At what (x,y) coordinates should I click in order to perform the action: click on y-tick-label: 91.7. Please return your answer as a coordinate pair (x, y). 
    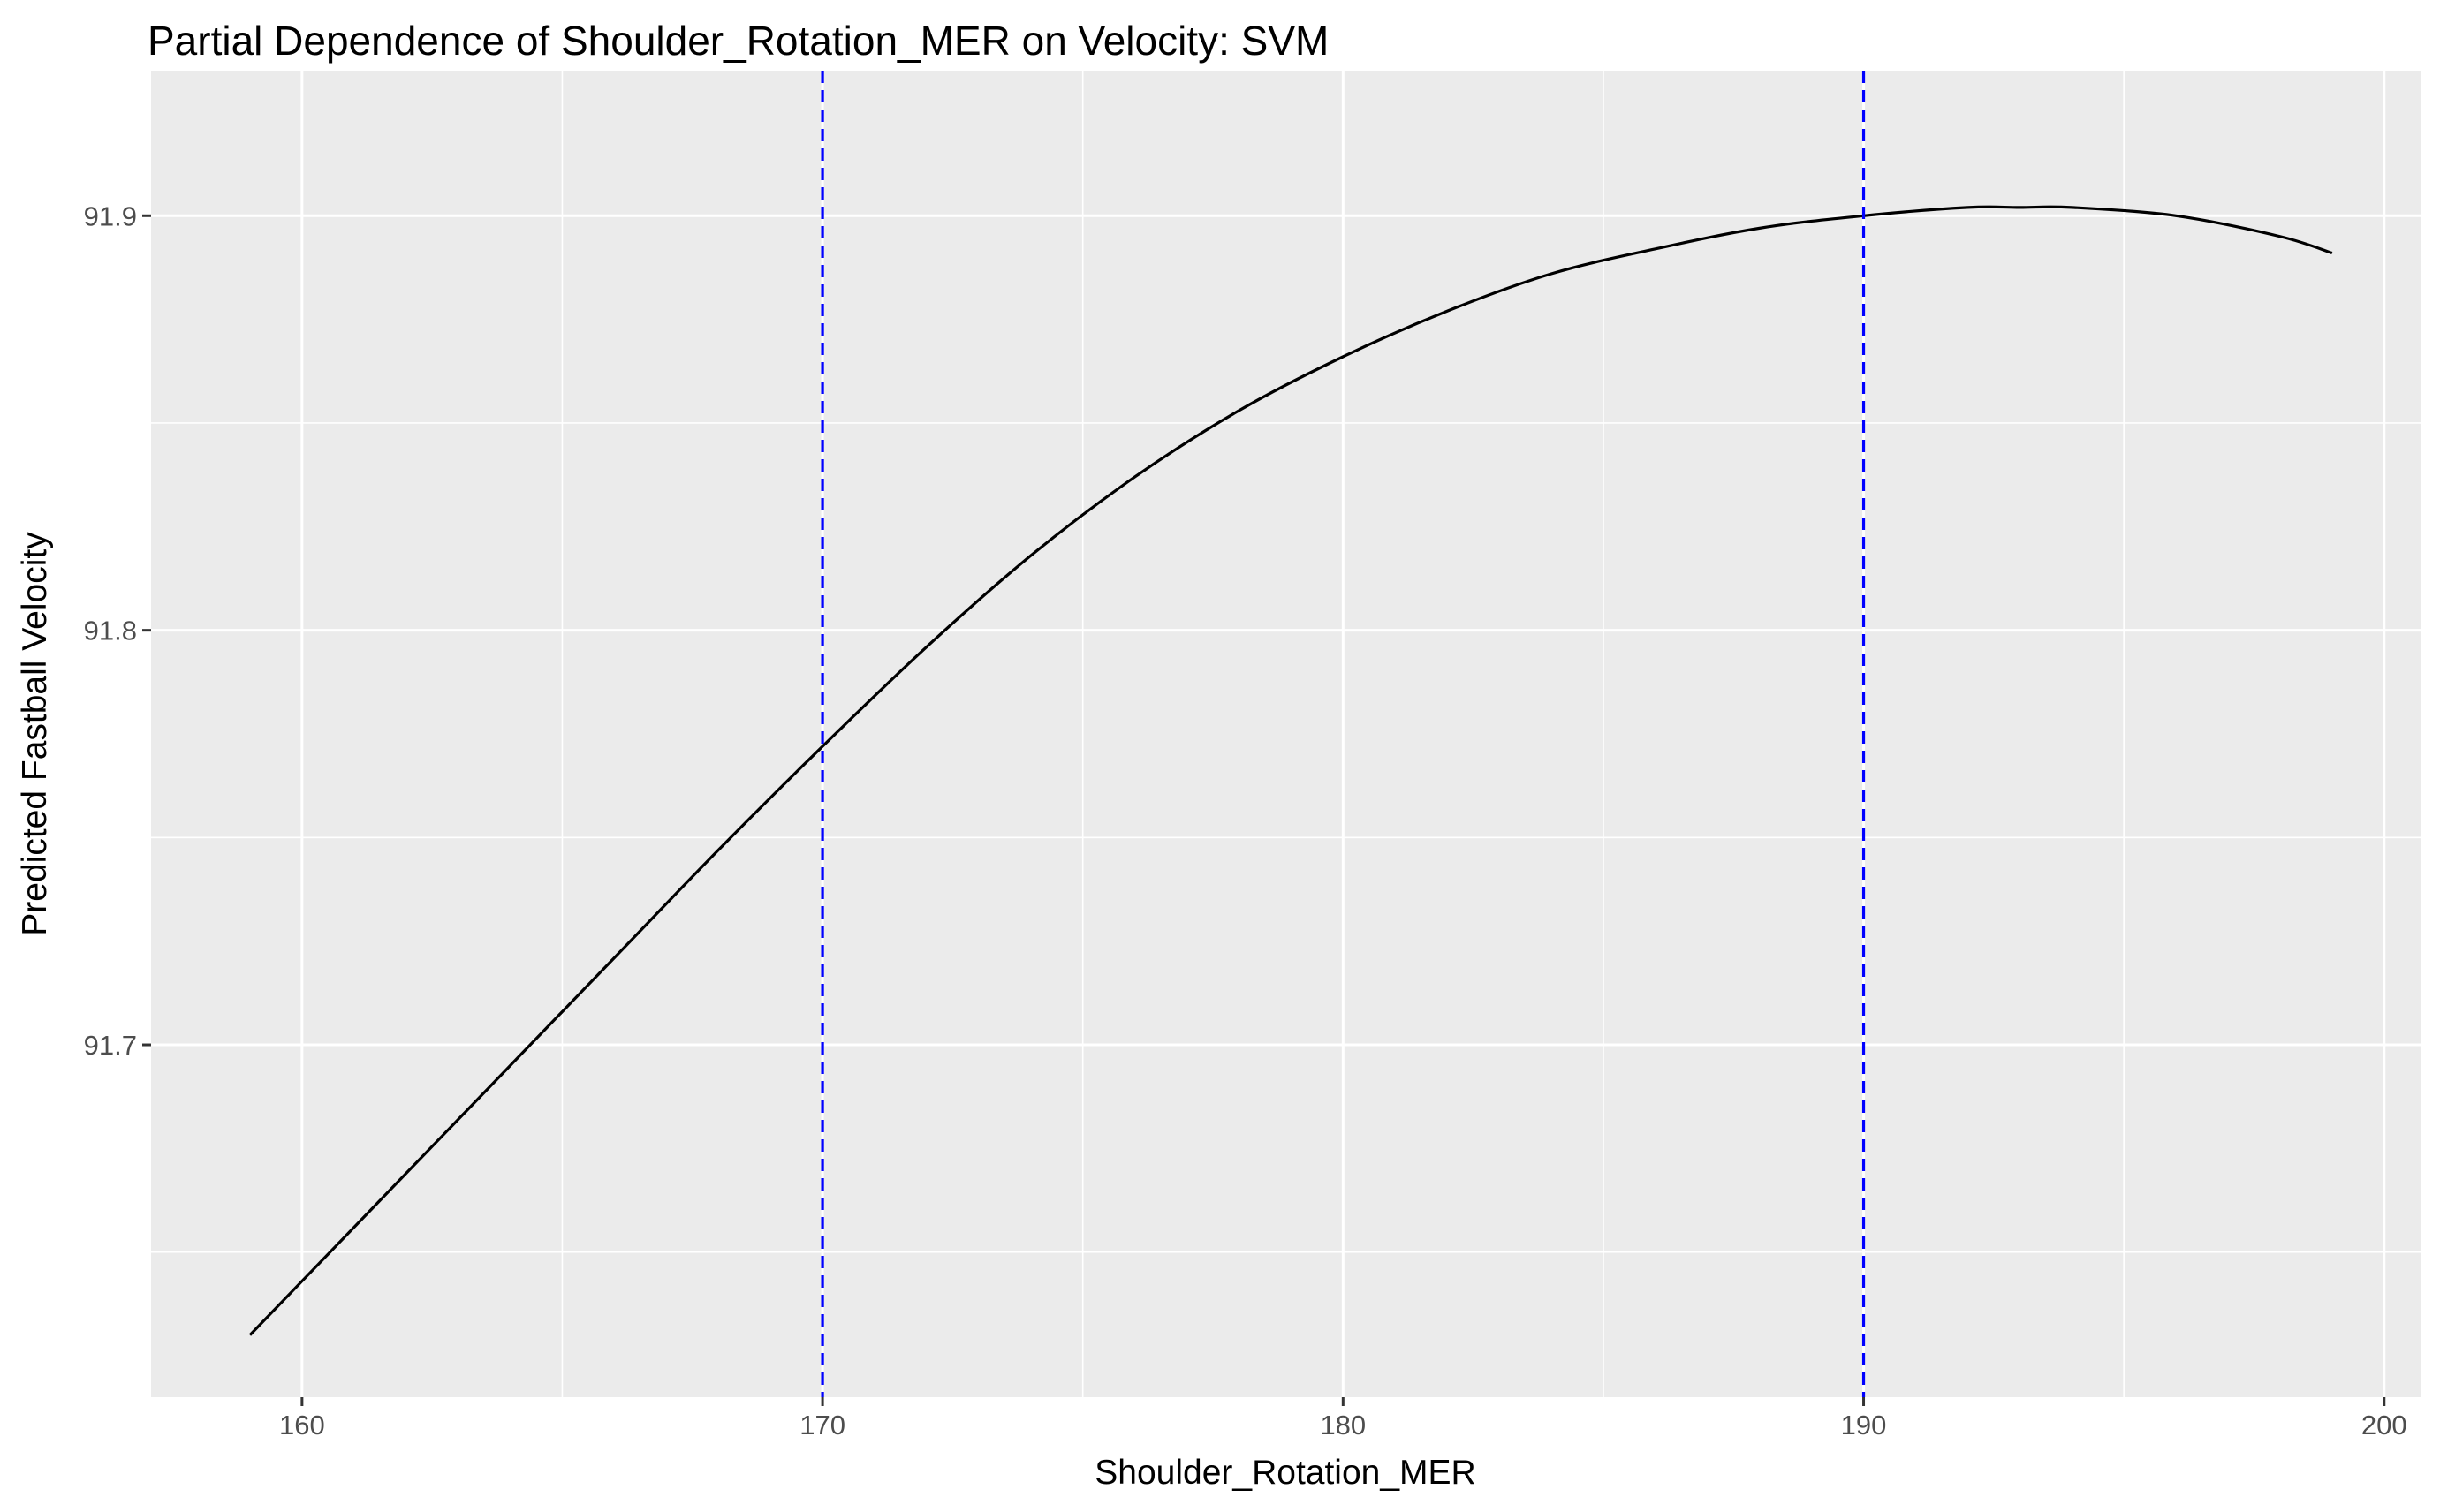
    Looking at the image, I should click on (110, 1045).